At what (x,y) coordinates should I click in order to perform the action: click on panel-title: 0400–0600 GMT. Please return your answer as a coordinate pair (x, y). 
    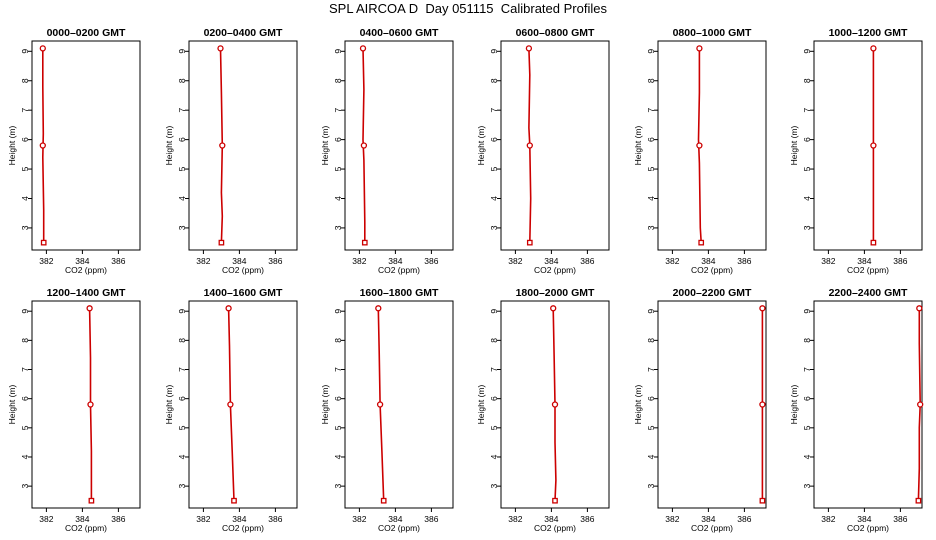
    Looking at the image, I should click on (399, 33).